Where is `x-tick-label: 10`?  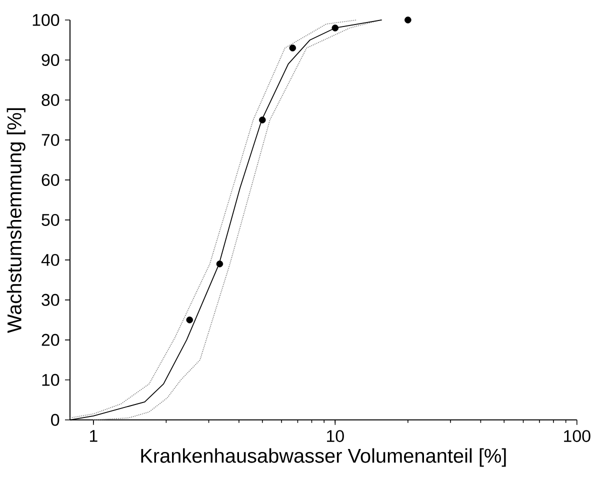
x-tick-label: 10 is located at coordinates (335, 436).